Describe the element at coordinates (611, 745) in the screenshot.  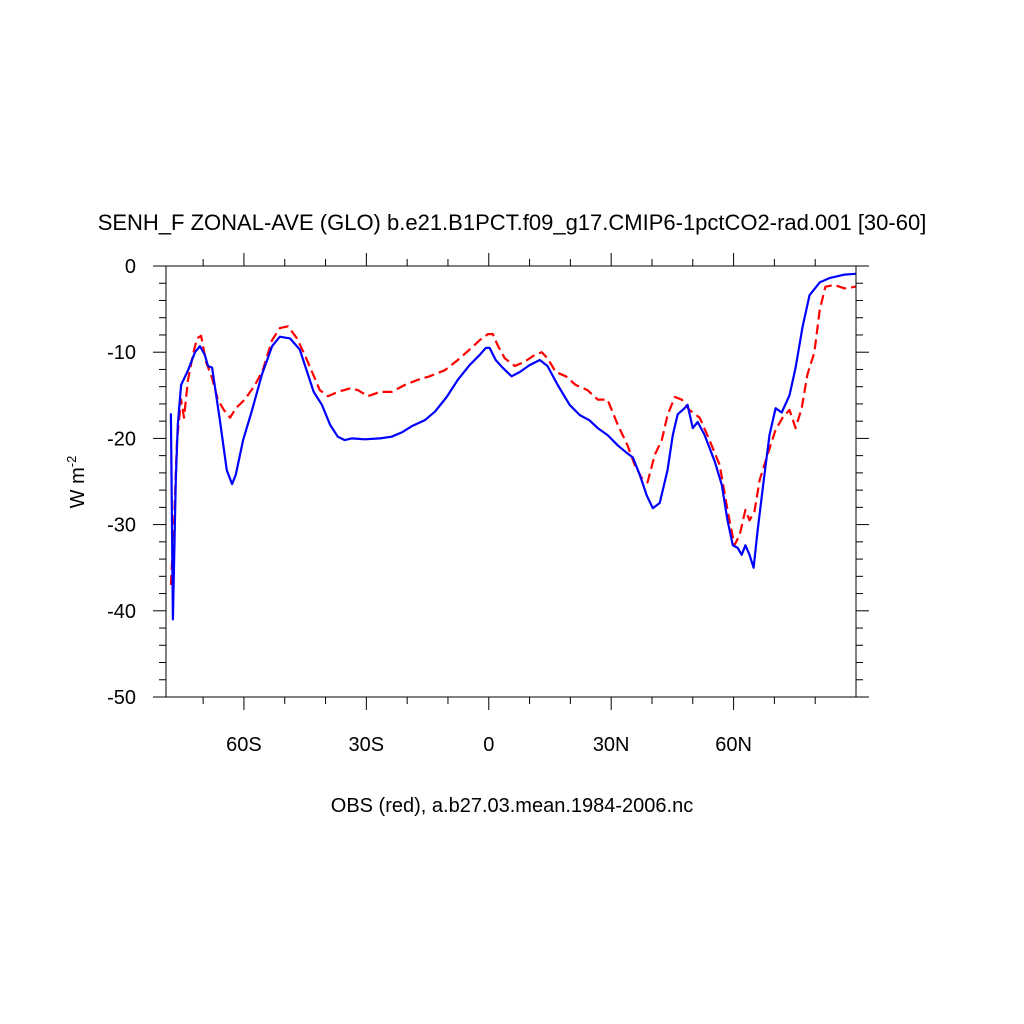
I see `x-tick-label: 30N` at that location.